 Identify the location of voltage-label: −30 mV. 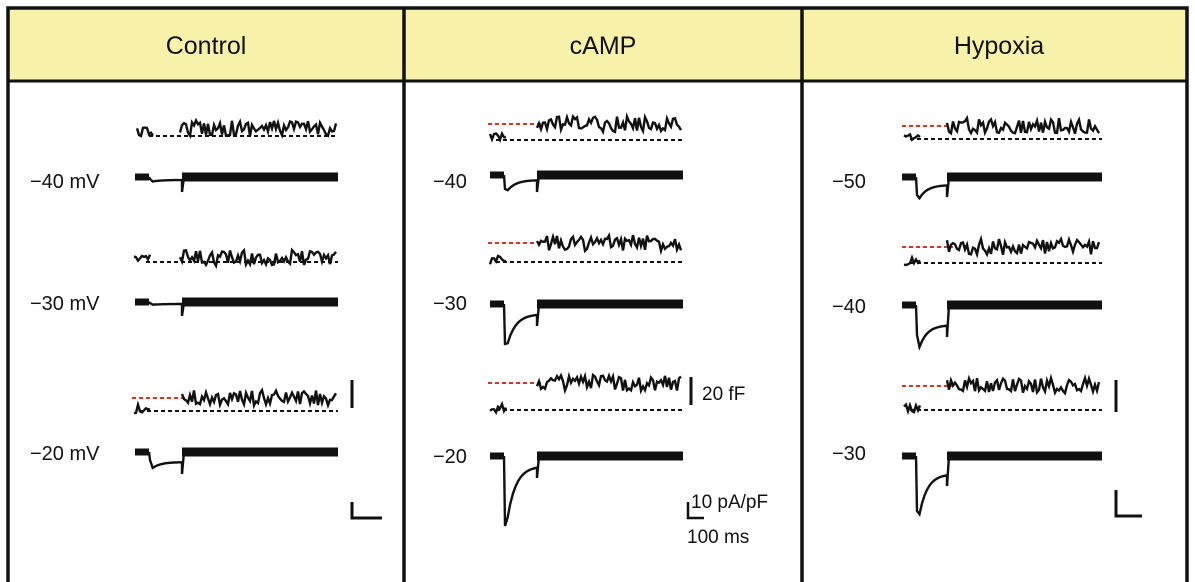
(65, 304).